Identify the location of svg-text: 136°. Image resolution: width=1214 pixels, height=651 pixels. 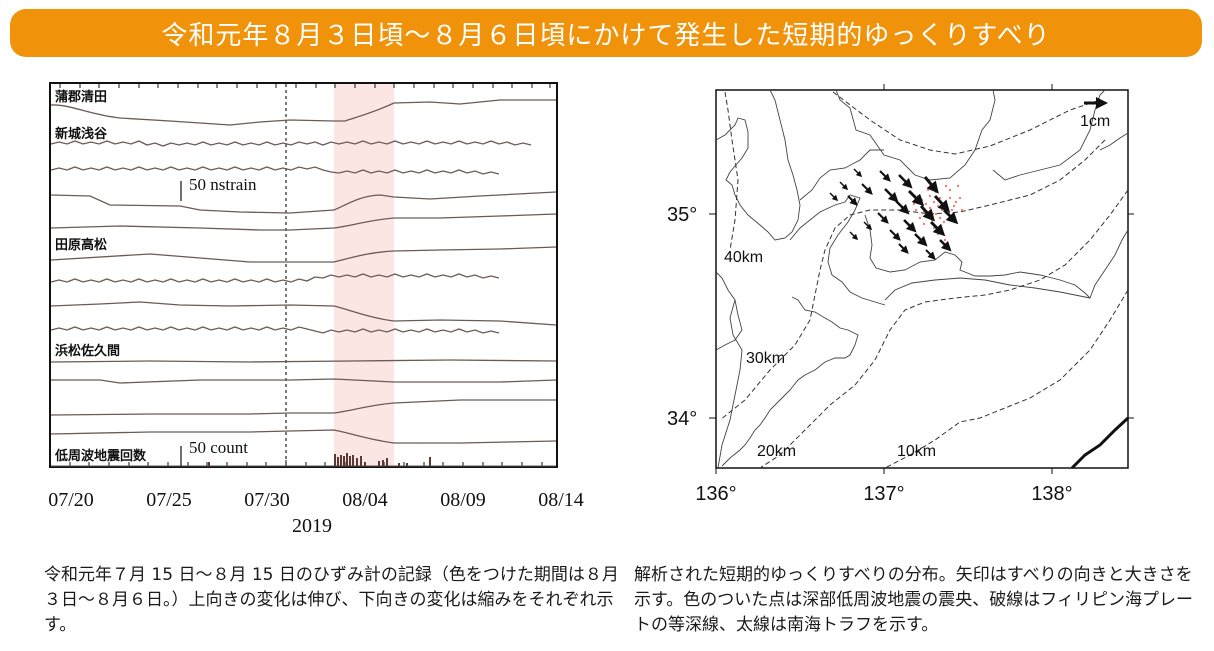
(715, 494).